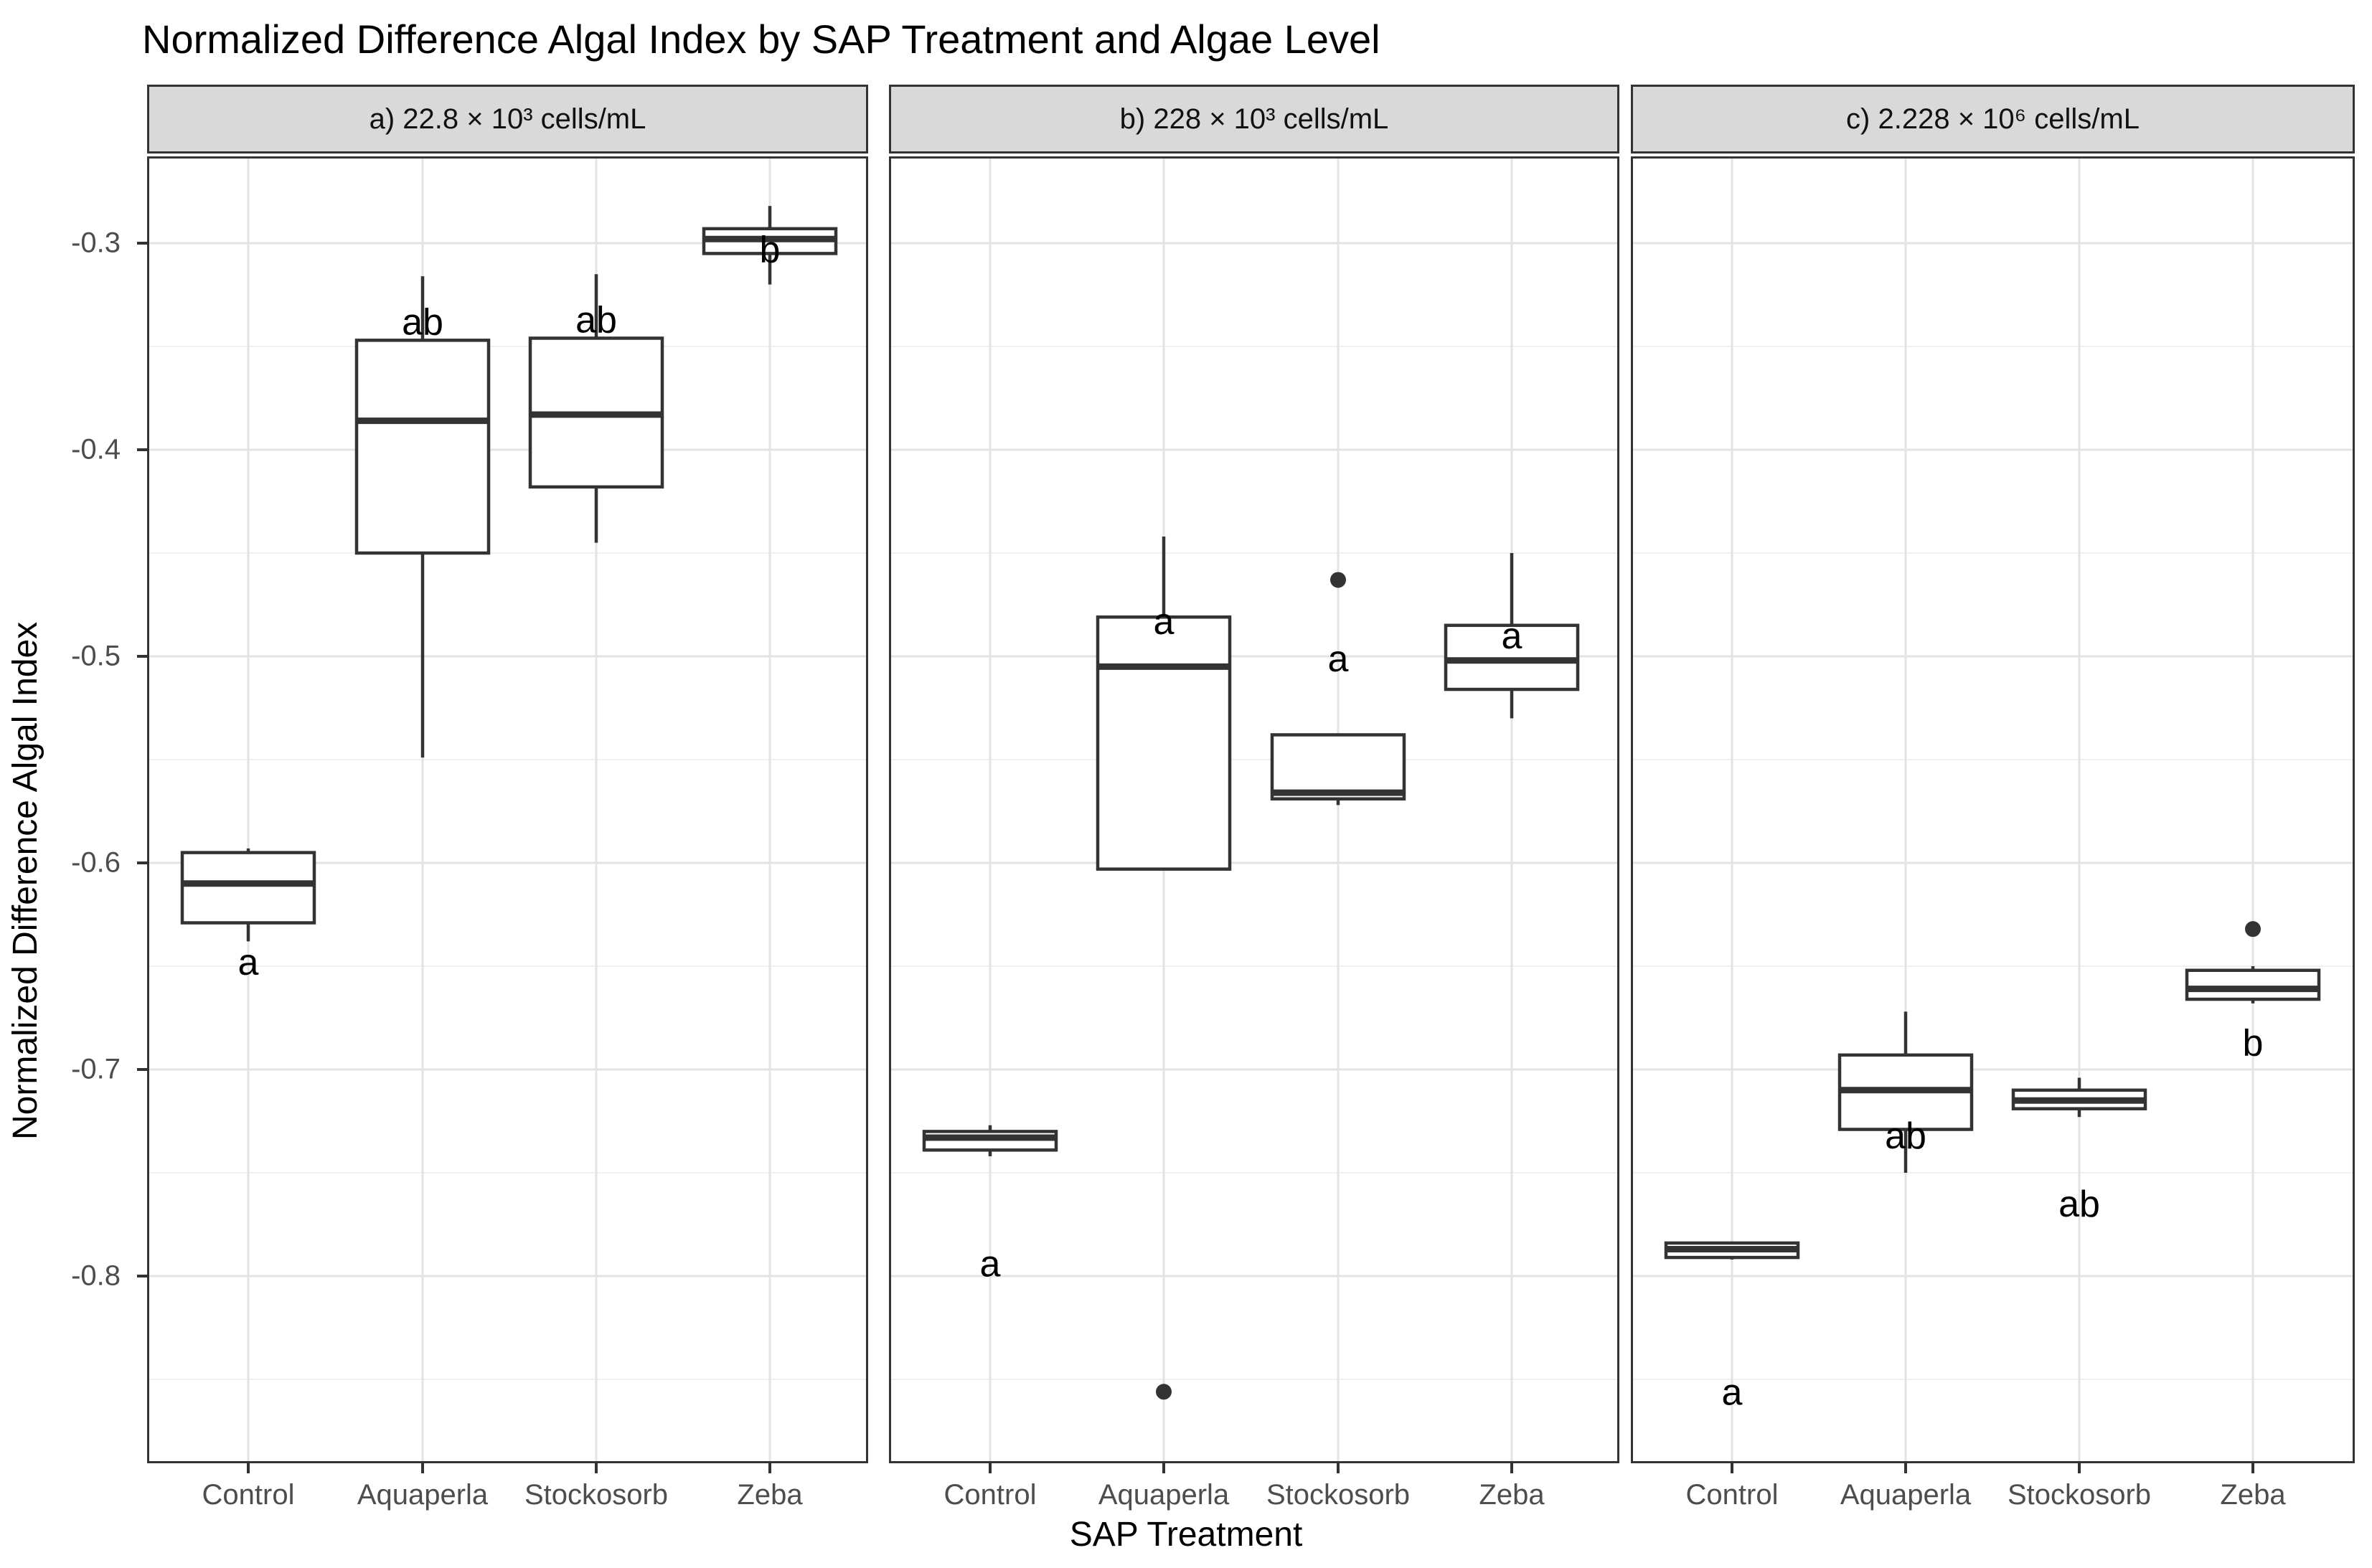  What do you see at coordinates (96, 656) in the screenshot?
I see `y-tick-label: -0.5` at bounding box center [96, 656].